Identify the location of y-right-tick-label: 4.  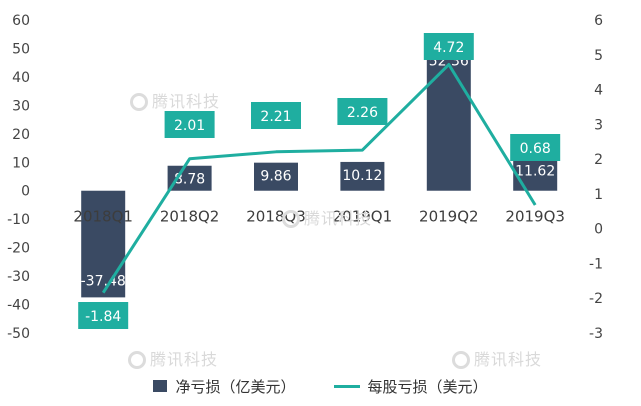
(598, 91).